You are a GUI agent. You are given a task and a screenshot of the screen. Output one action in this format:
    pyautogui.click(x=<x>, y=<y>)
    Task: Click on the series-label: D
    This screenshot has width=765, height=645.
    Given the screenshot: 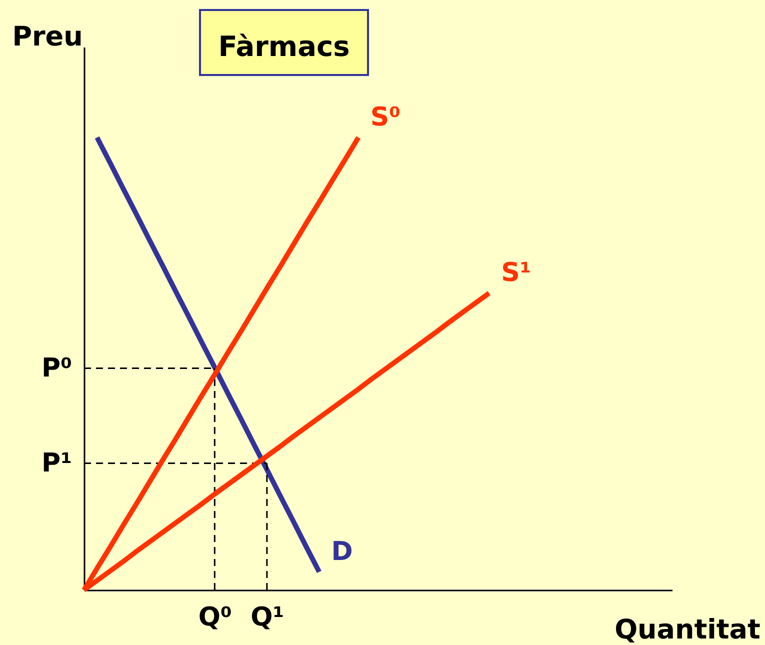 What is the action you would take?
    pyautogui.click(x=342, y=551)
    